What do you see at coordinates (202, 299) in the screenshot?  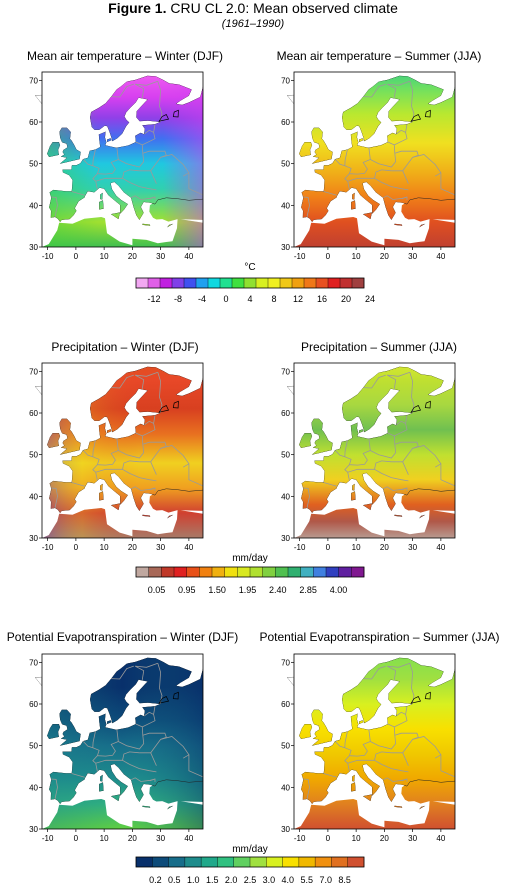 I see `colorbar-label: -4` at bounding box center [202, 299].